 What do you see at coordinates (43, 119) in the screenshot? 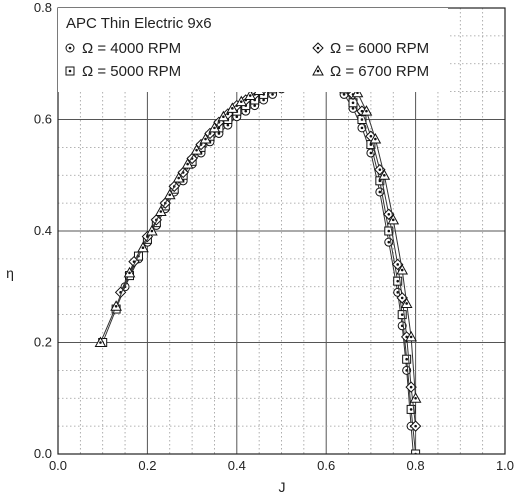
I see `y-tick-label: 0.6` at bounding box center [43, 119].